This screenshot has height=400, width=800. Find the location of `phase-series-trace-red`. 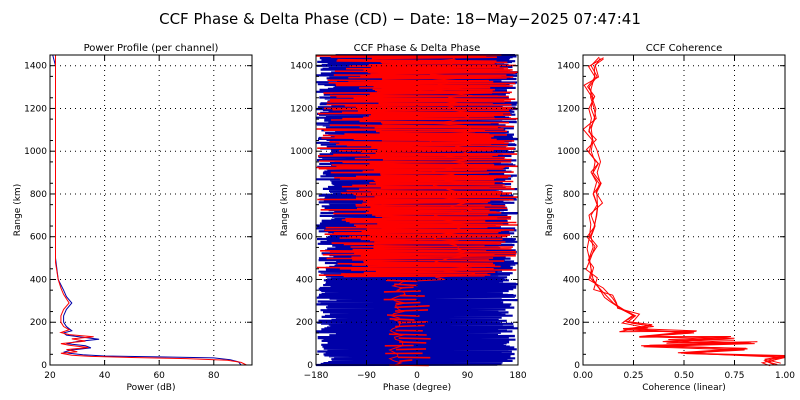

phase-series-trace-red is located at coordinates (432, 210).